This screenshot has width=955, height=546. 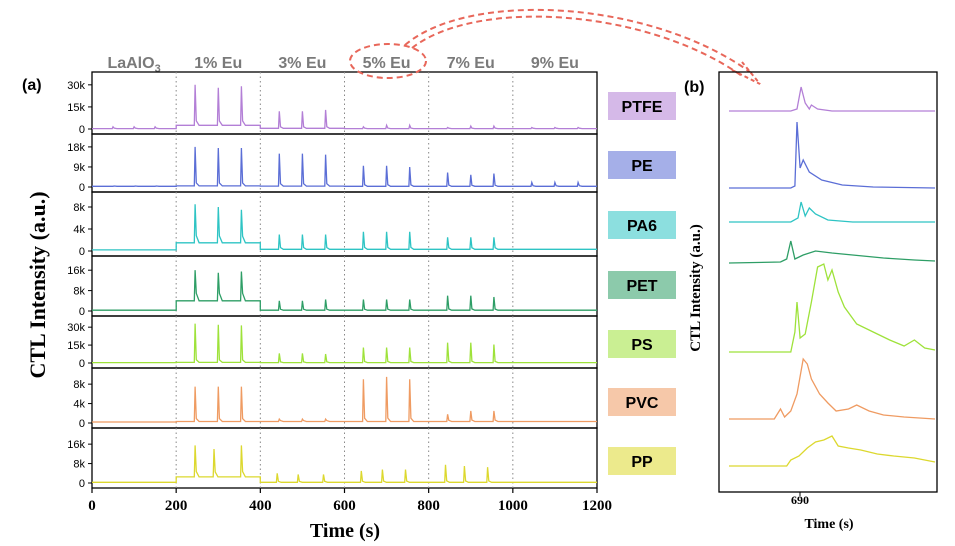 What do you see at coordinates (344, 464) in the screenshot?
I see `series-line-pp` at bounding box center [344, 464].